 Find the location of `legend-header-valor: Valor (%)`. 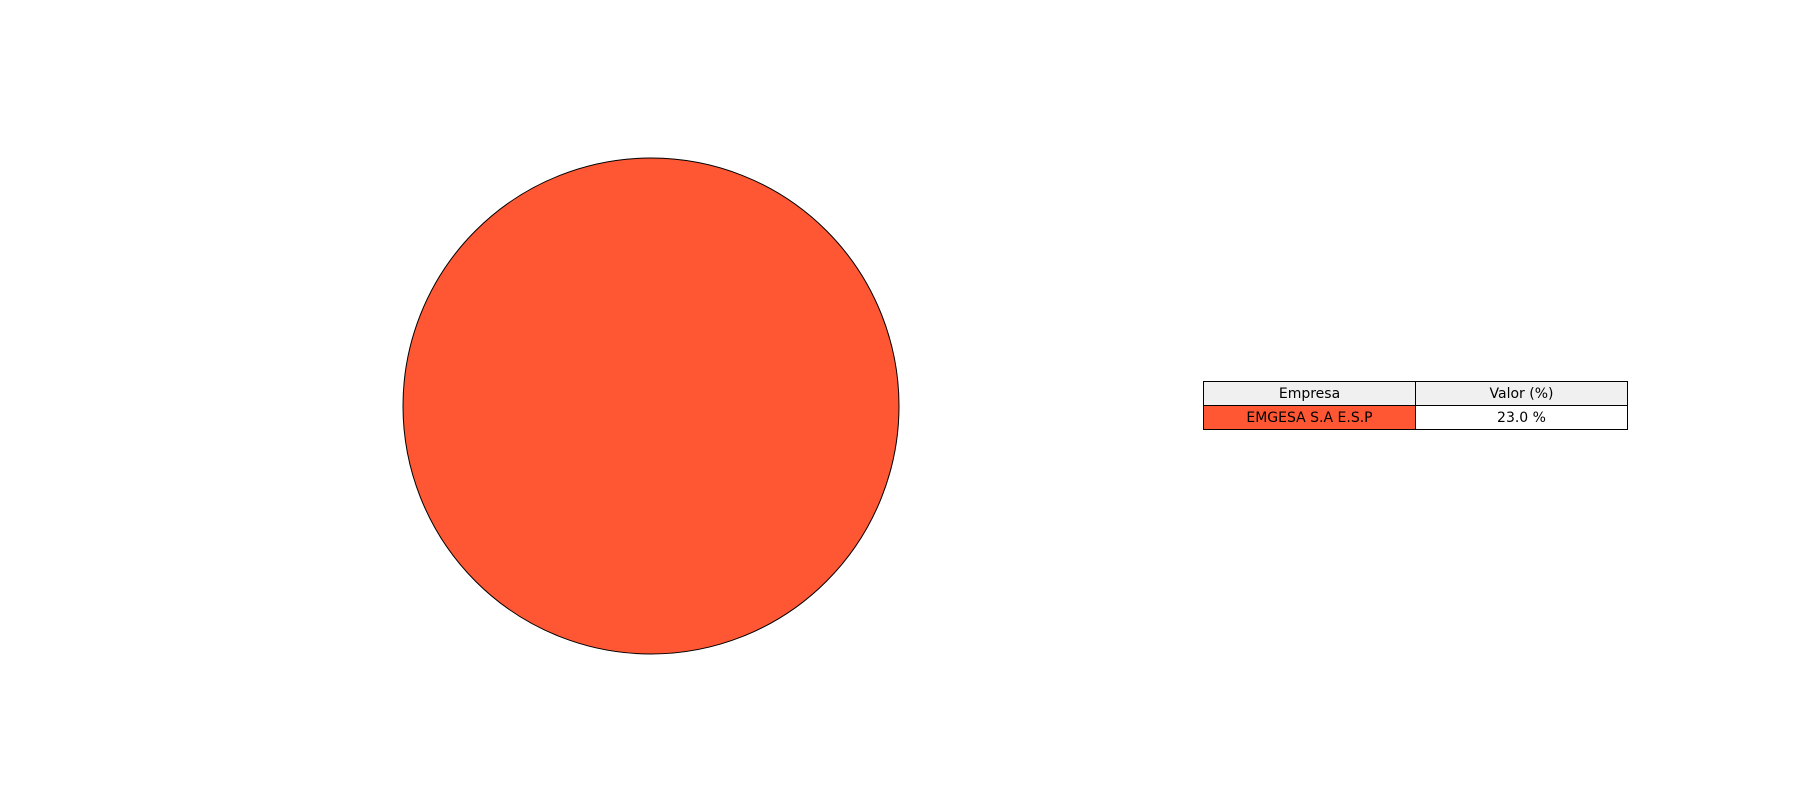

legend-header-valor: Valor (%) is located at coordinates (1521, 393).